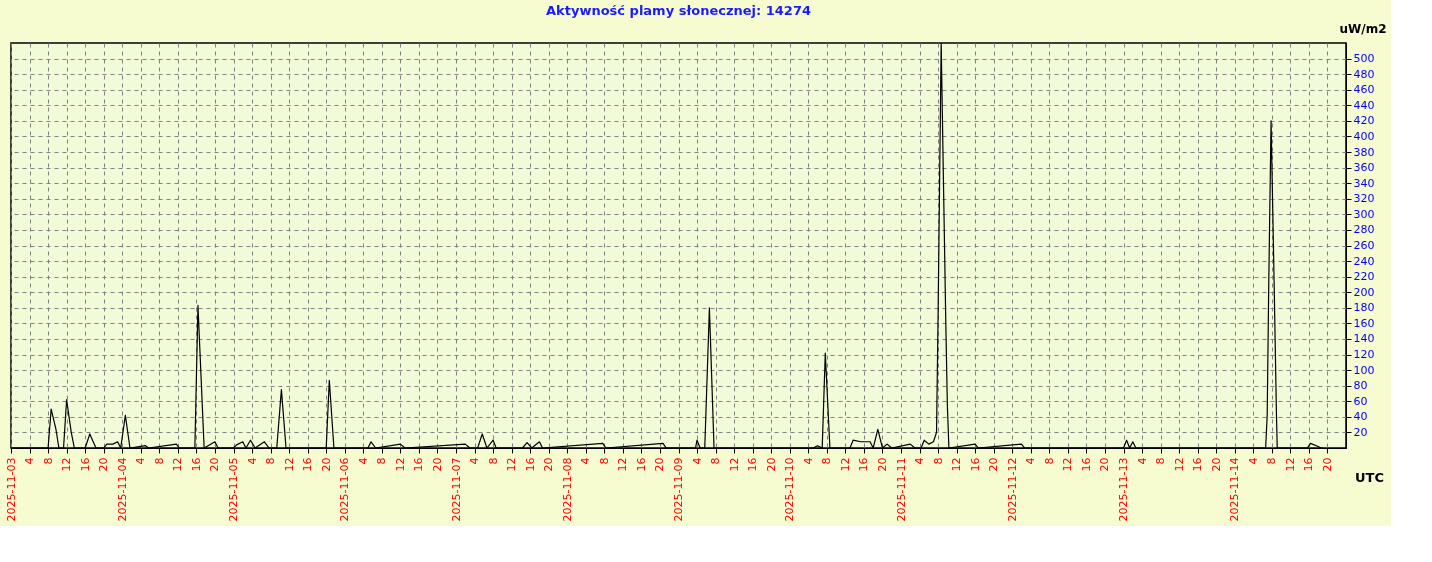 This screenshot has width=1432, height=562. What do you see at coordinates (1364, 90) in the screenshot?
I see `y-tick-label: 460` at bounding box center [1364, 90].